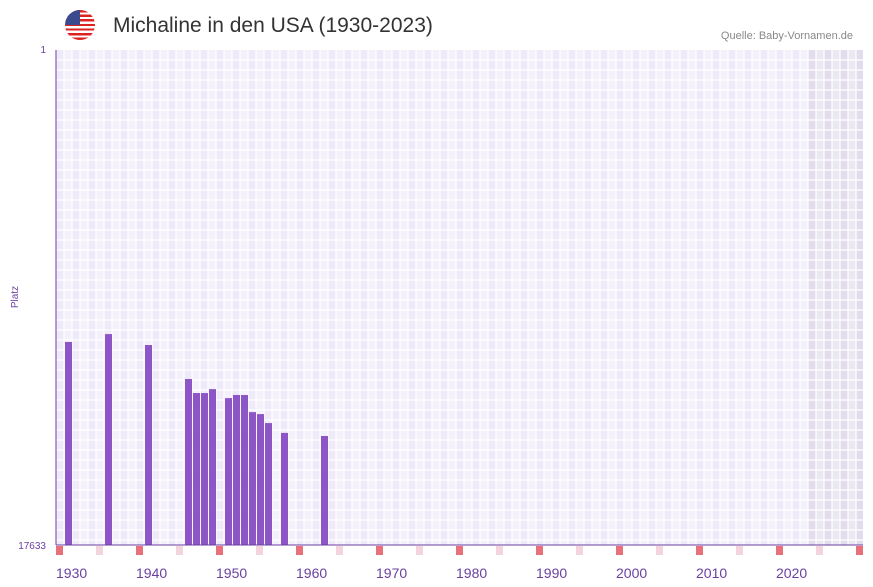 This screenshot has height=587, width=873. Describe the element at coordinates (859, 550) in the screenshot. I see `year-marker-2030` at that location.